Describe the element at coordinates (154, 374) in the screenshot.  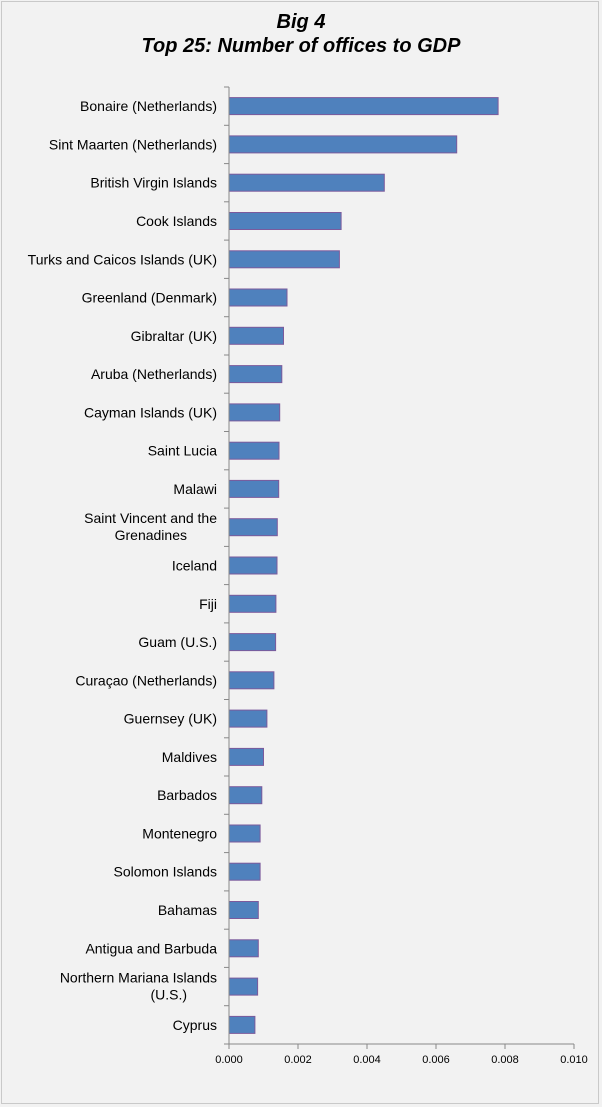
I see `category-label: Aruba (Netherlands)` at that location.